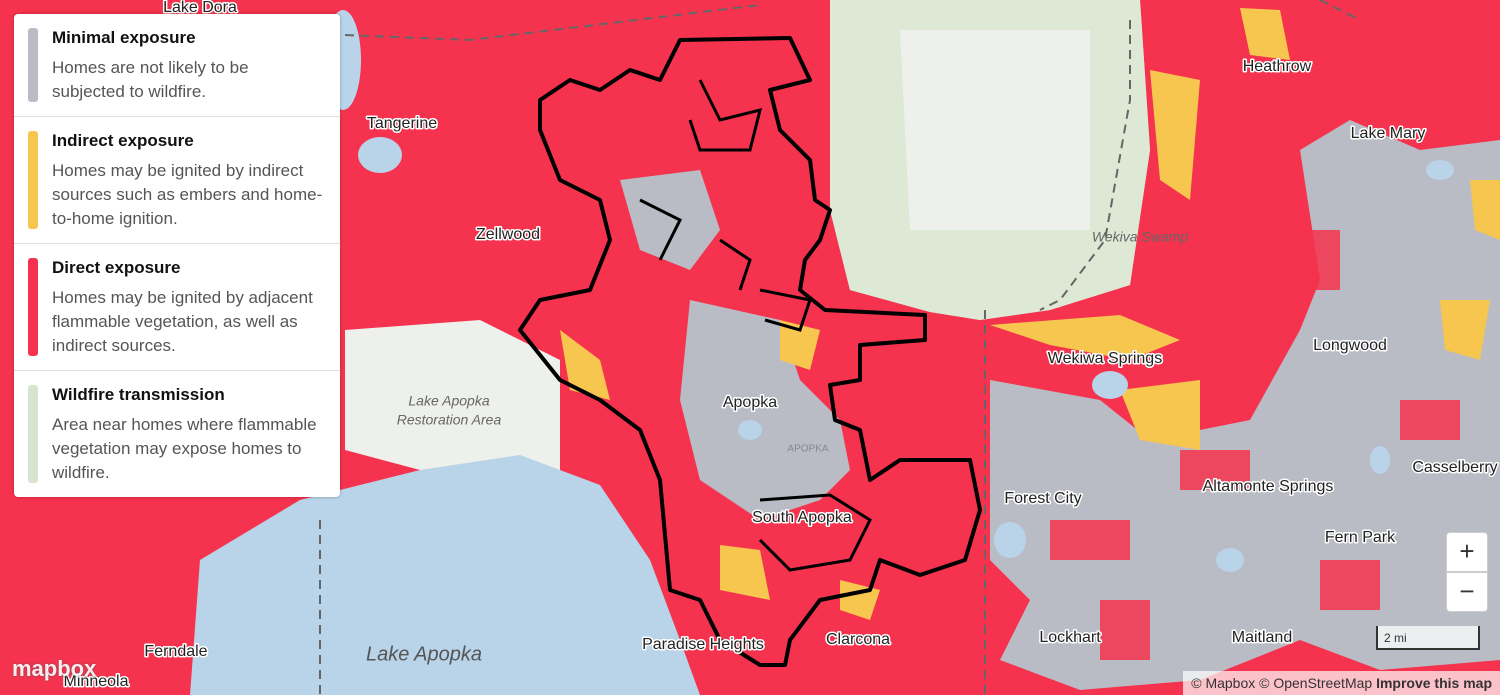  What do you see at coordinates (807, 449) in the screenshot?
I see `place-label: APOPKA` at bounding box center [807, 449].